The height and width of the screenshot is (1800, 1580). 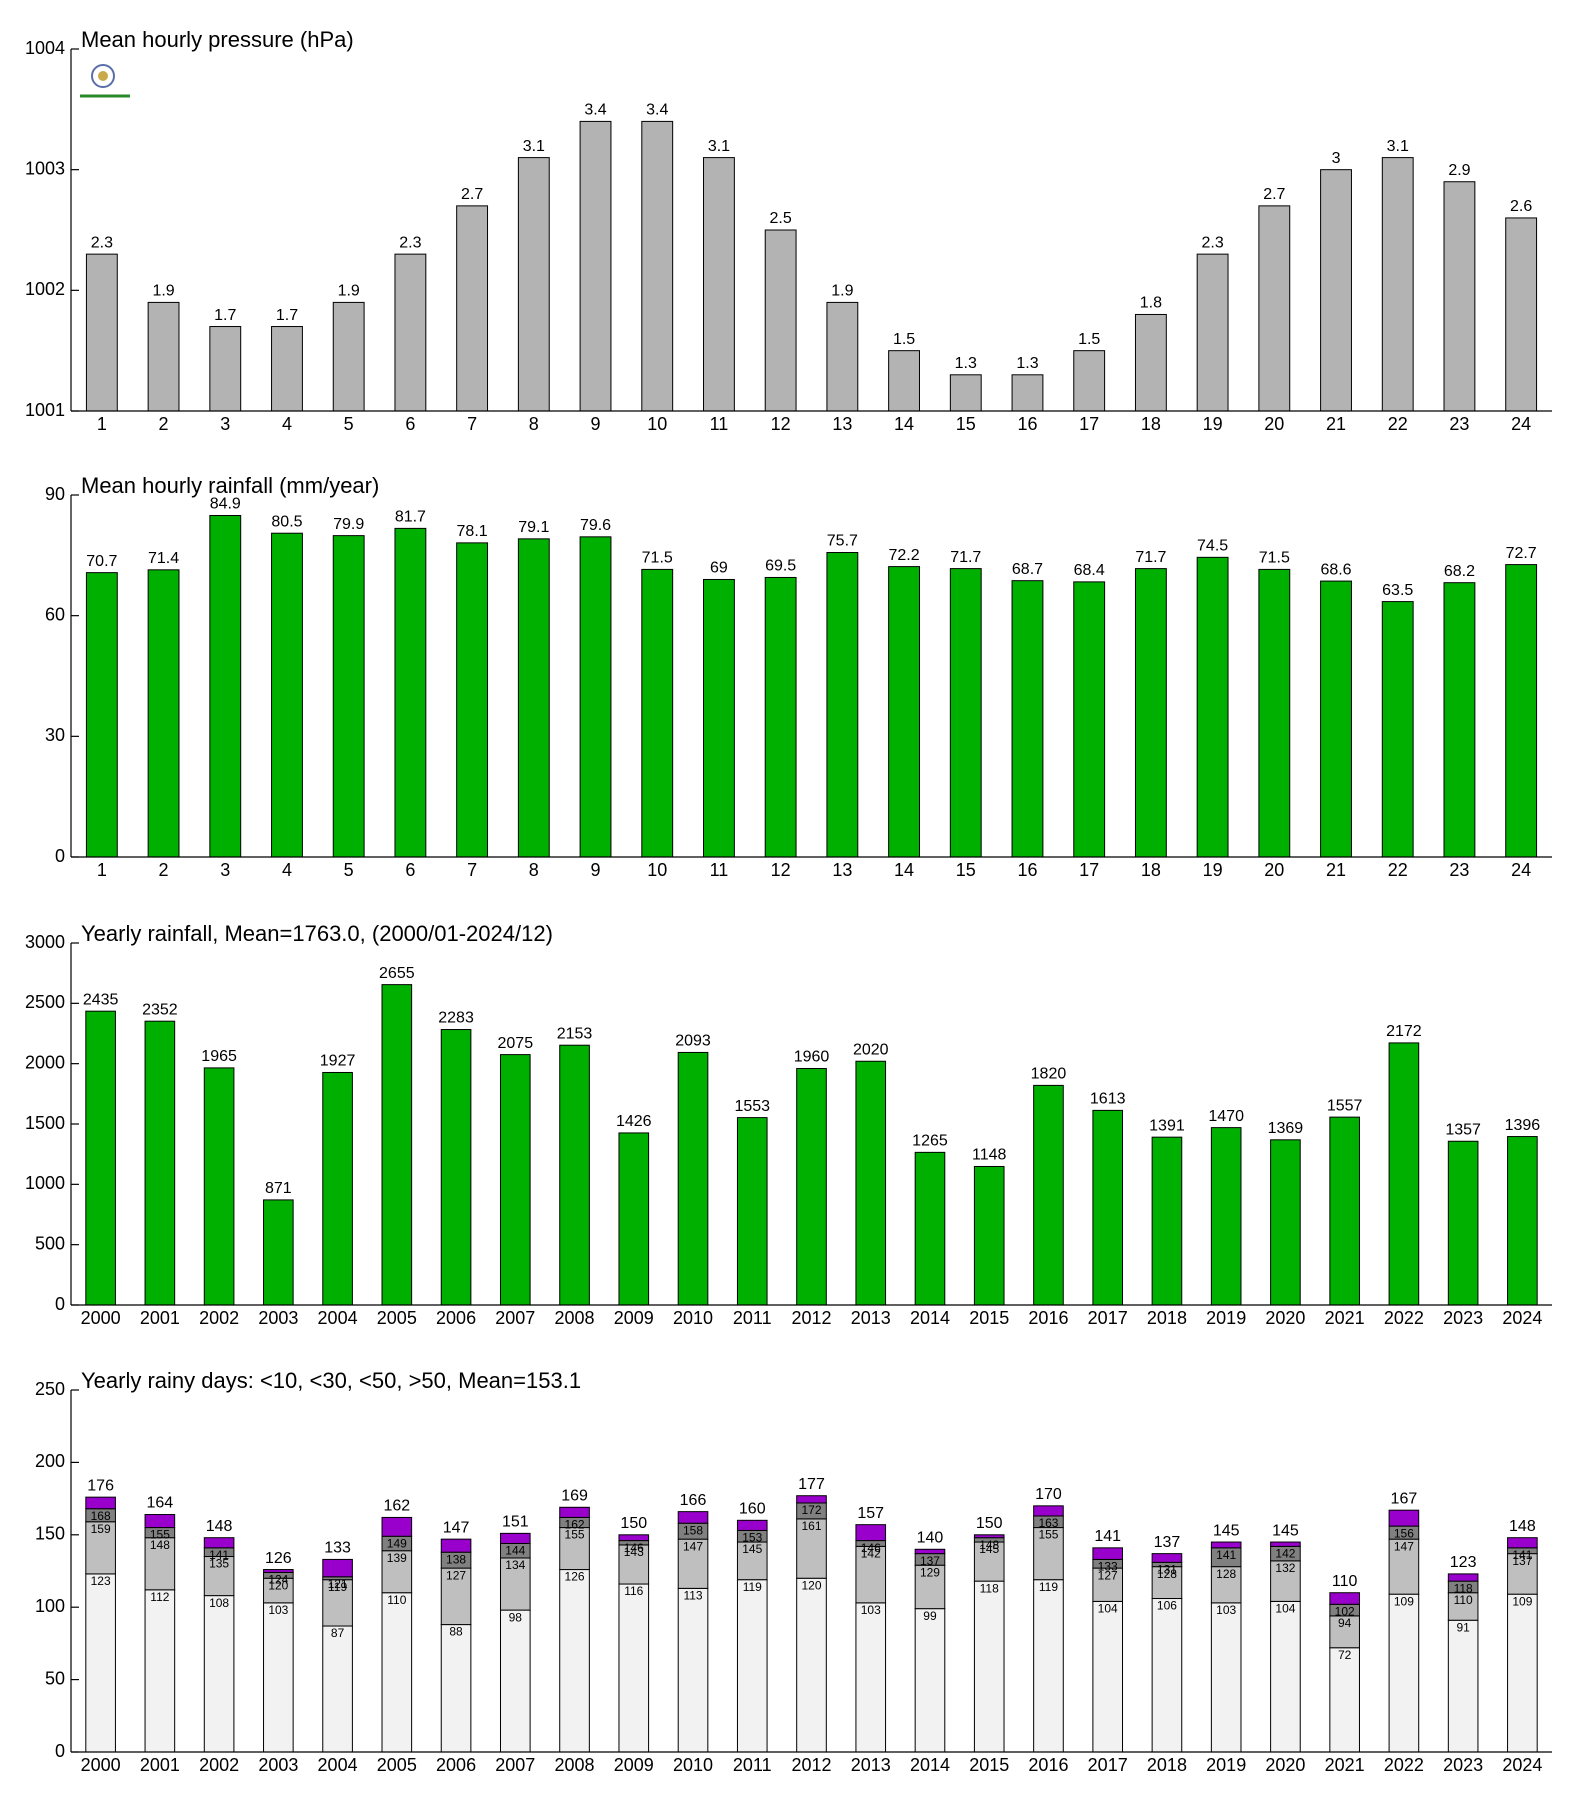 What do you see at coordinates (45, 289) in the screenshot?
I see `y-tick-label: 1002` at bounding box center [45, 289].